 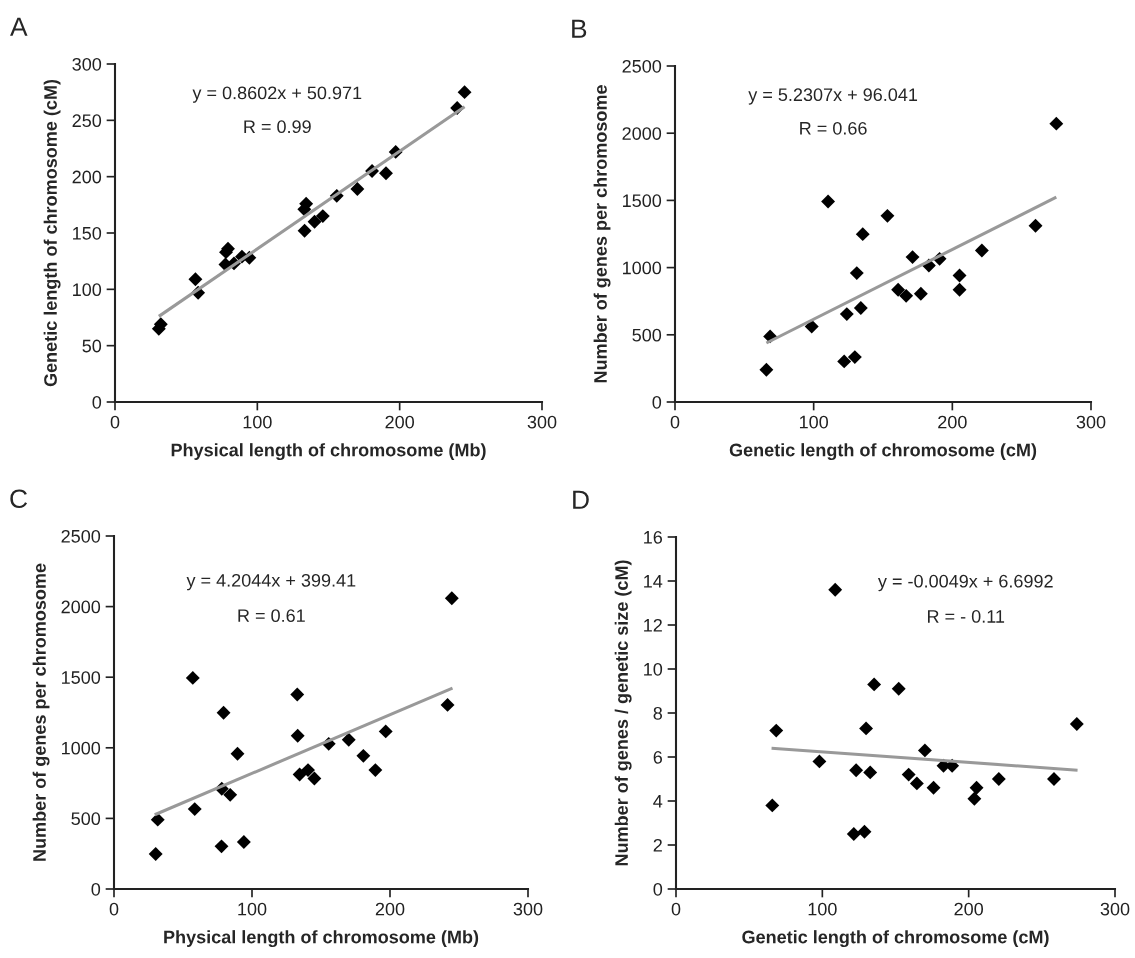 What do you see at coordinates (271, 616) in the screenshot?
I see `annotation: R = 0.61` at bounding box center [271, 616].